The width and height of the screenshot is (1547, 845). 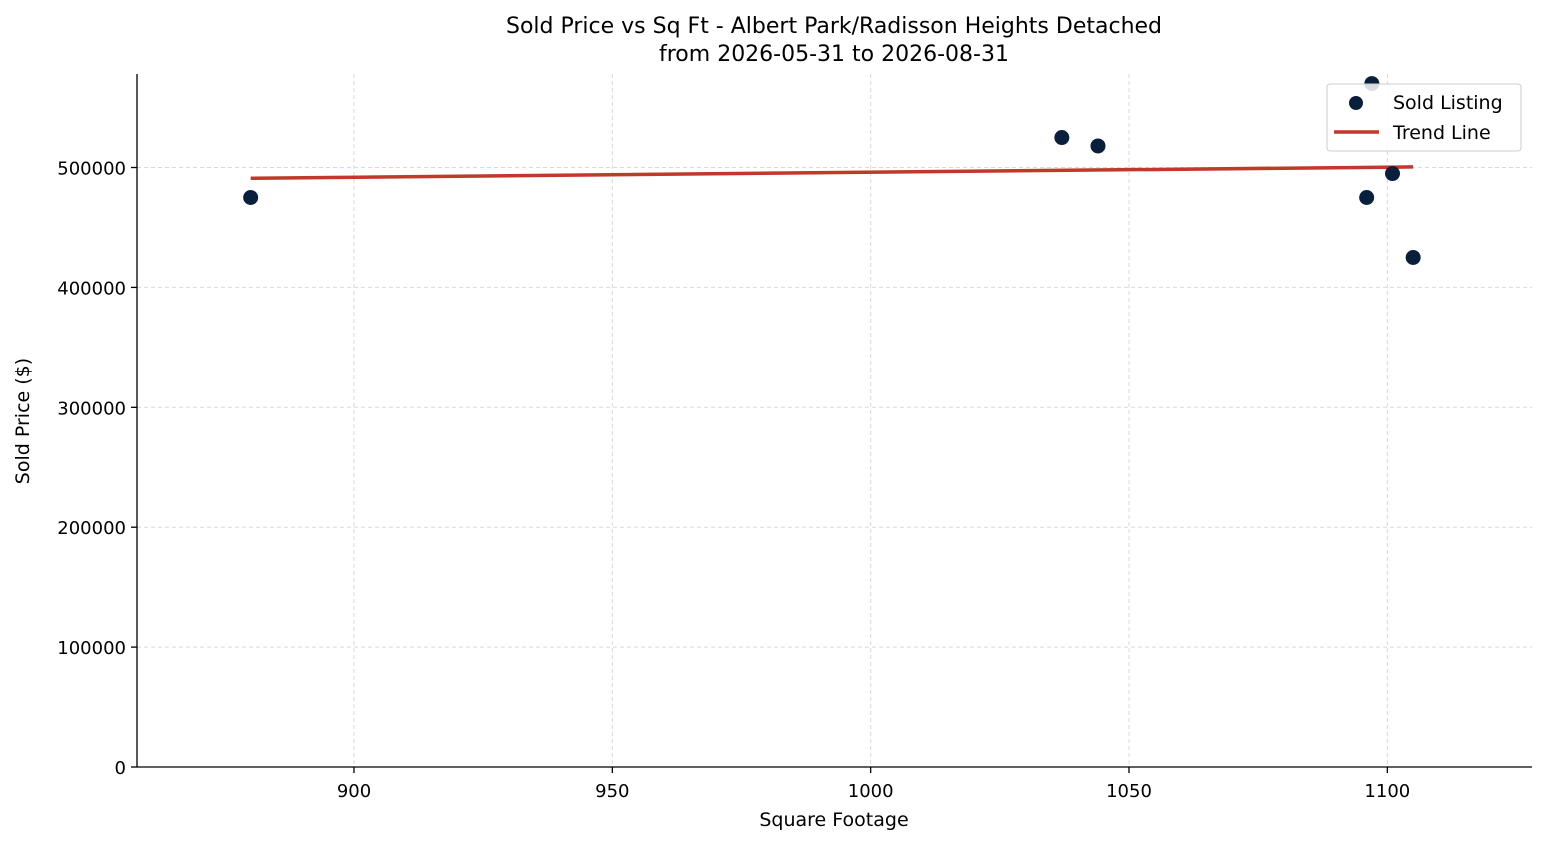 I want to click on legend-label-trend-line: Trend Line, so click(x=1441, y=133).